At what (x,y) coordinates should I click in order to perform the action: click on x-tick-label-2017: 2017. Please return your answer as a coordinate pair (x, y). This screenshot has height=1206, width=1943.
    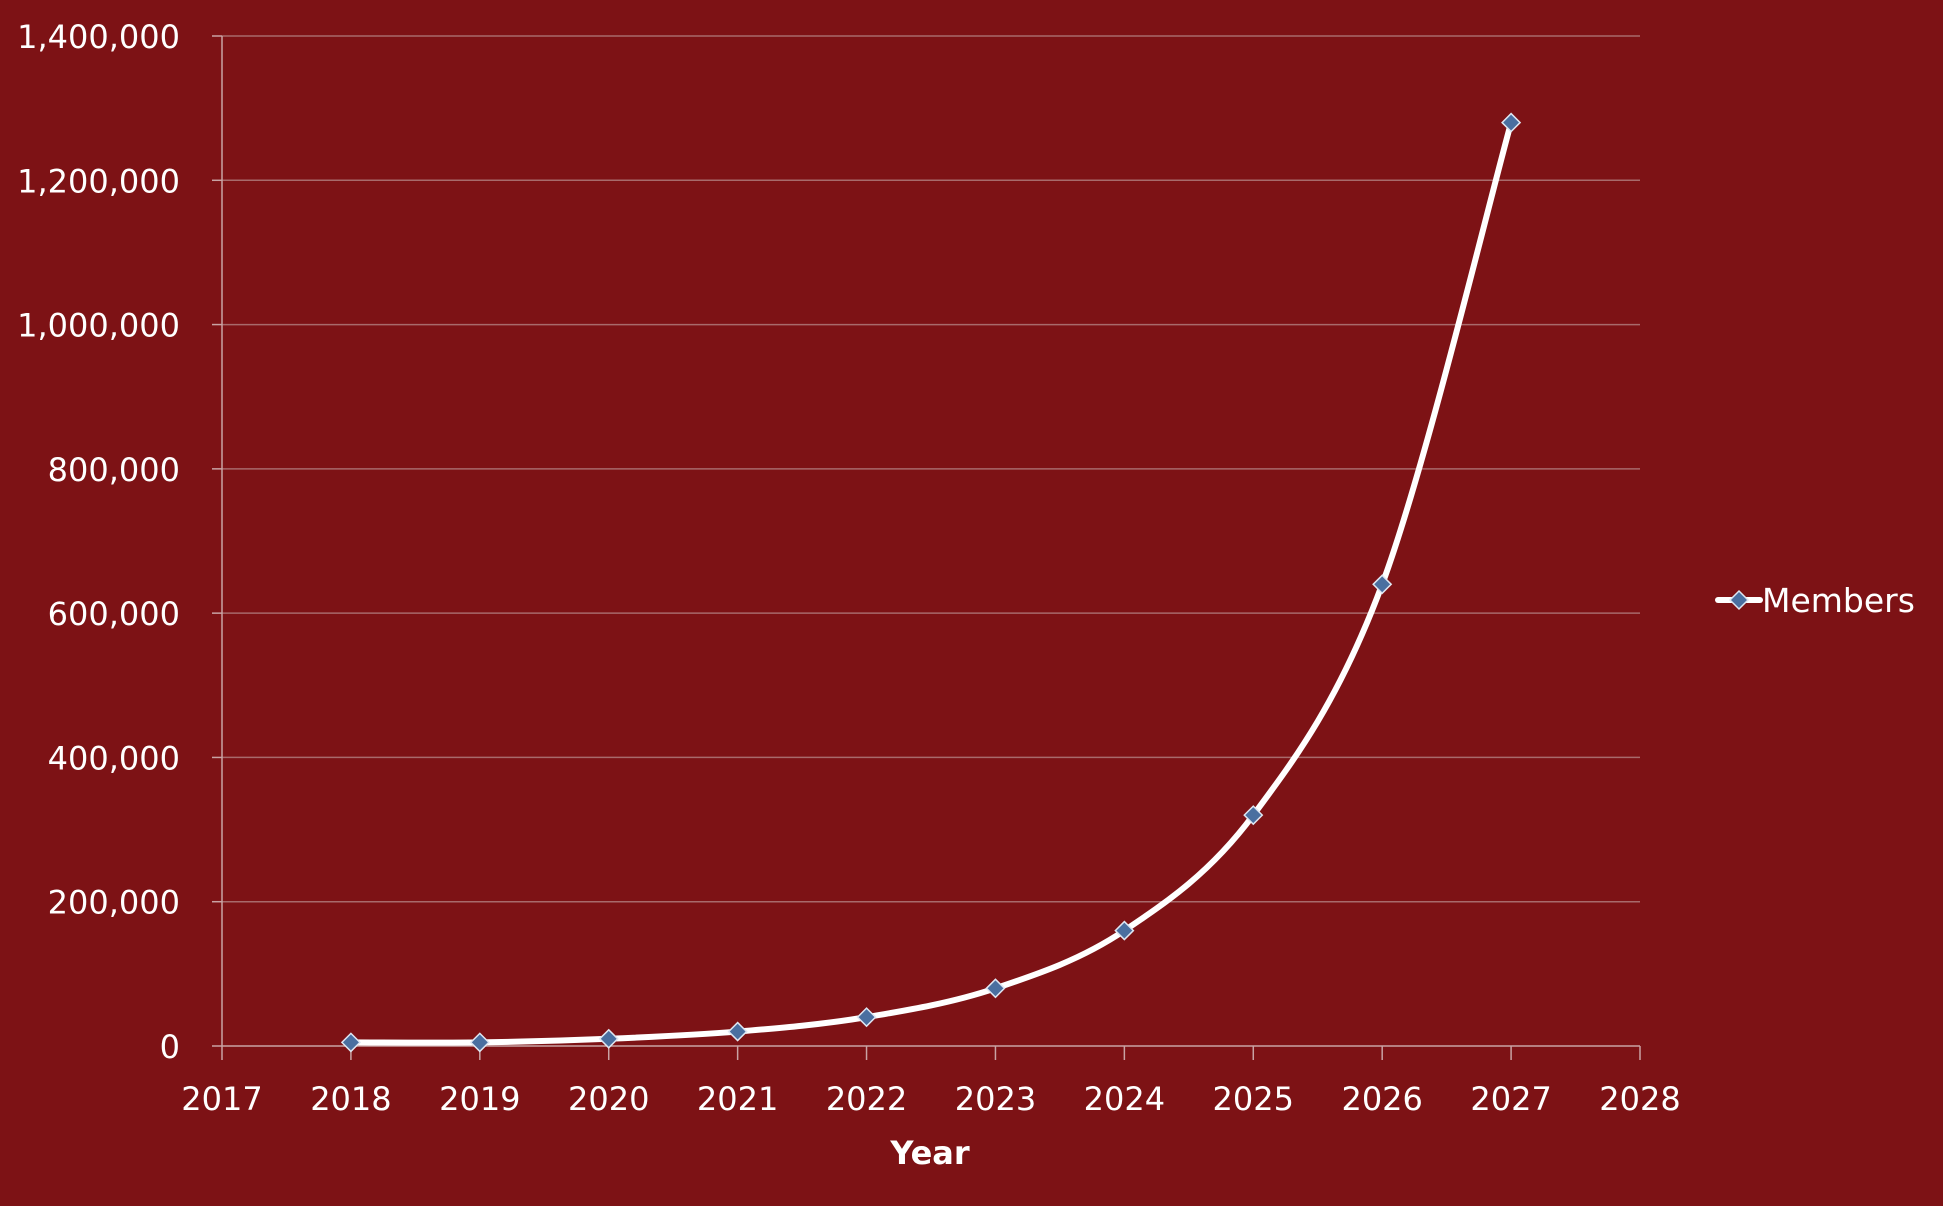
    Looking at the image, I should click on (221, 1099).